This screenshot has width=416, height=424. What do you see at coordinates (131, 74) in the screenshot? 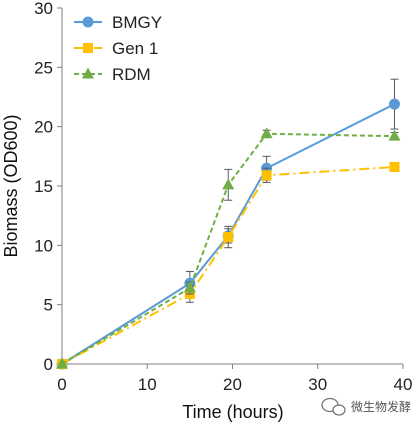
I see `legend-label: RDM` at bounding box center [131, 74].